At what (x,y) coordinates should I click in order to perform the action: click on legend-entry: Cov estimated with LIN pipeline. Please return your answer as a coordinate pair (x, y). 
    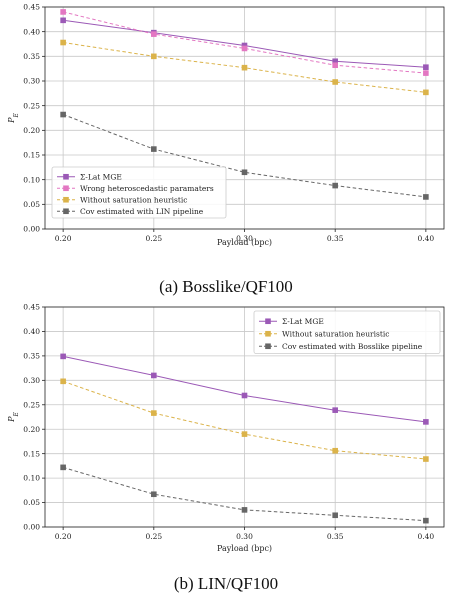
    Looking at the image, I should click on (142, 211).